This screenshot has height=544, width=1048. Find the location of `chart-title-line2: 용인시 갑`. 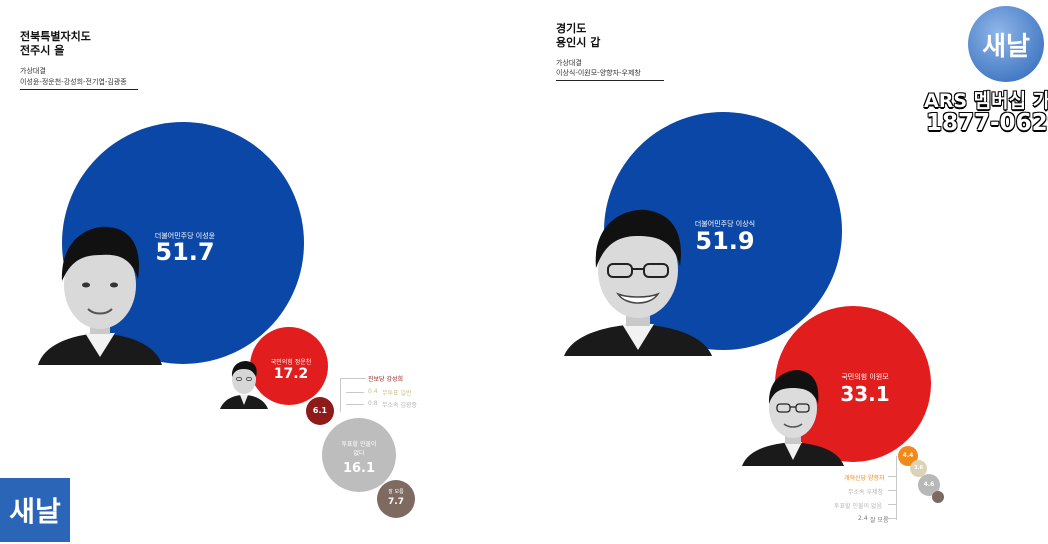

chart-title-line2: 용인시 갑 is located at coordinates (578, 42).